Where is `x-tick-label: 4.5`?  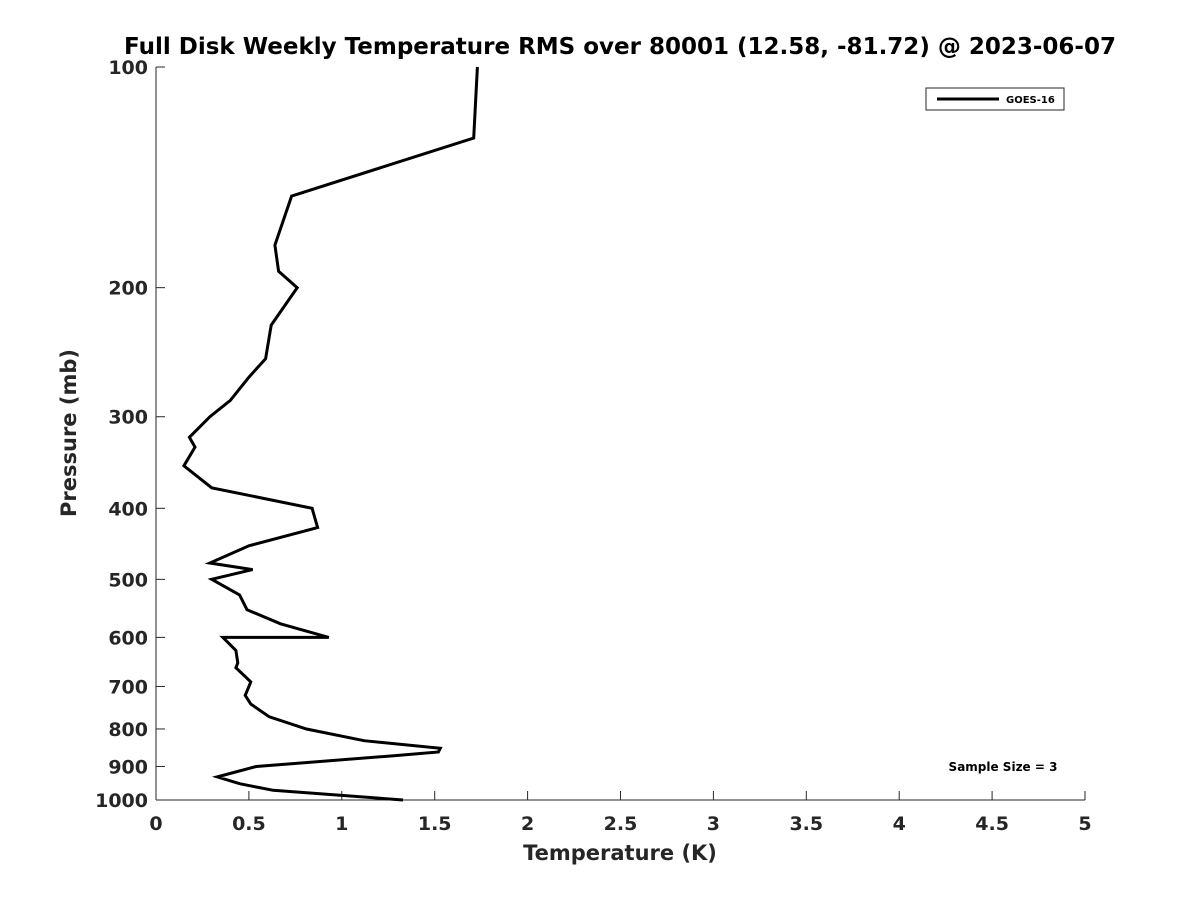 x-tick-label: 4.5 is located at coordinates (992, 824).